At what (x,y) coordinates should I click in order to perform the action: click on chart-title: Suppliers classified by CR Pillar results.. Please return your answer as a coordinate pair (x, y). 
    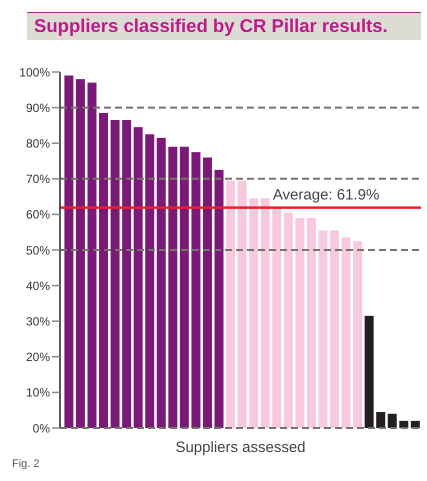
    Looking at the image, I should click on (224, 26).